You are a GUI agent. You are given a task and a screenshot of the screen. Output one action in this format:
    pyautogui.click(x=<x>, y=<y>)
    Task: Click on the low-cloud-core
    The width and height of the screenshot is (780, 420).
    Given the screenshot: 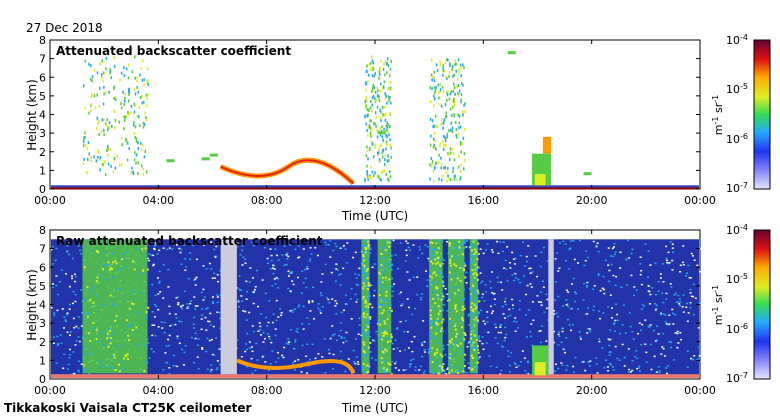 What is the action you would take?
    pyautogui.click(x=540, y=369)
    